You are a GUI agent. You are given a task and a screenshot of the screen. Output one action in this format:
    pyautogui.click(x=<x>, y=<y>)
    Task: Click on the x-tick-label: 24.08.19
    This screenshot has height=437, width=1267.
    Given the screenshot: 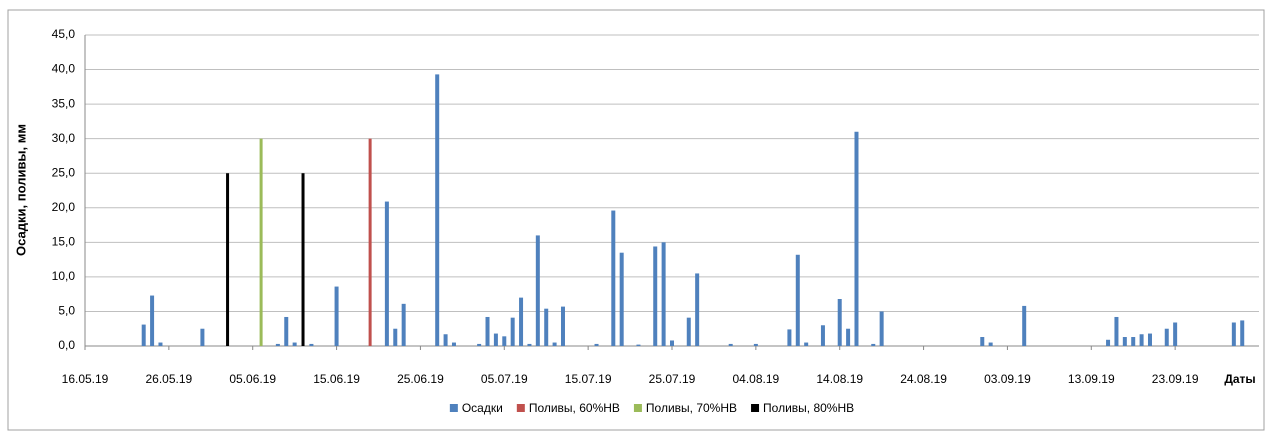 What is the action you would take?
    pyautogui.click(x=923, y=379)
    